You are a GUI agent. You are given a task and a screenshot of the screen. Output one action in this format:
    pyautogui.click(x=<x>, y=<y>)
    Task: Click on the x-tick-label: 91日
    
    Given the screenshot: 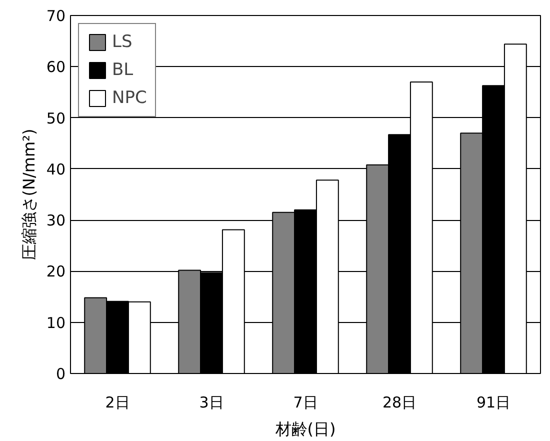 What is the action you would take?
    pyautogui.click(x=493, y=403)
    